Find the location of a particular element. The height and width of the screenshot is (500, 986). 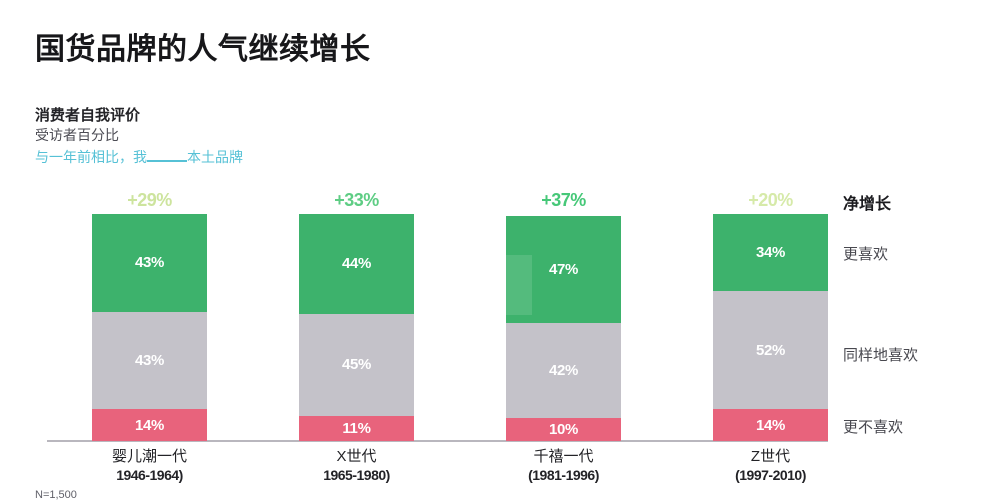

x-axis-category-label: X世代 1965-1980) is located at coordinates (356, 465).